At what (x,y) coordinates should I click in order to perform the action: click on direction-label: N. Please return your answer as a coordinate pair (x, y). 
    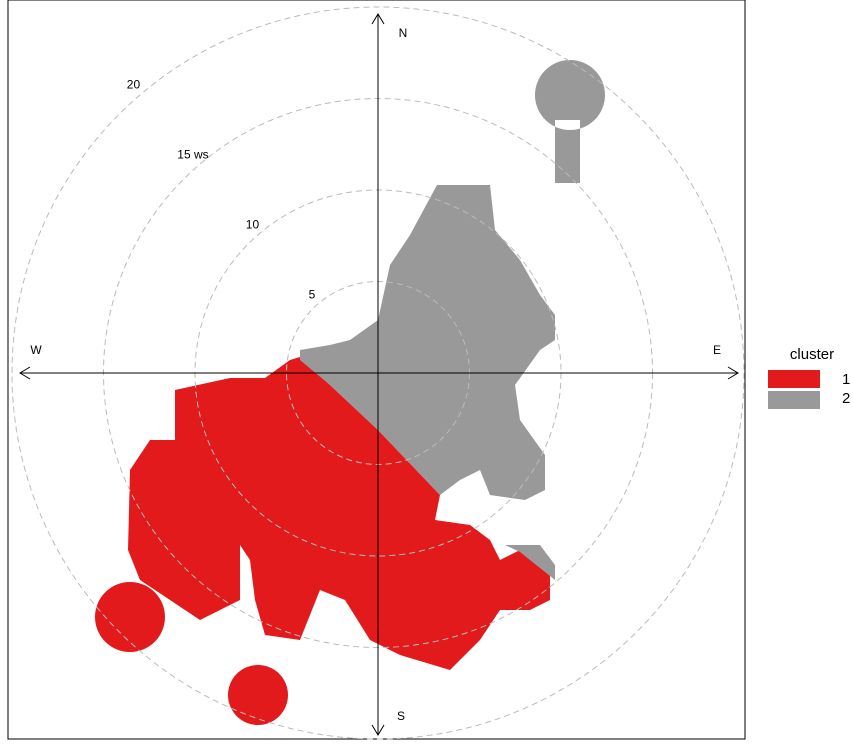
    Looking at the image, I should click on (403, 33).